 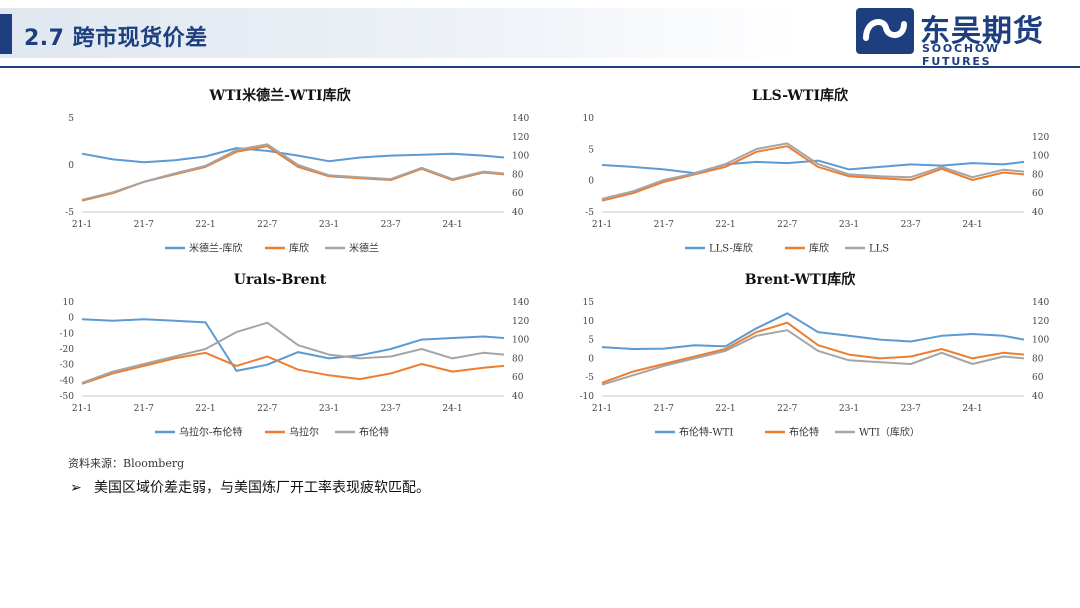 What do you see at coordinates (215, 248) in the screenshot?
I see `legend-label: 米德兰-库欣` at bounding box center [215, 248].